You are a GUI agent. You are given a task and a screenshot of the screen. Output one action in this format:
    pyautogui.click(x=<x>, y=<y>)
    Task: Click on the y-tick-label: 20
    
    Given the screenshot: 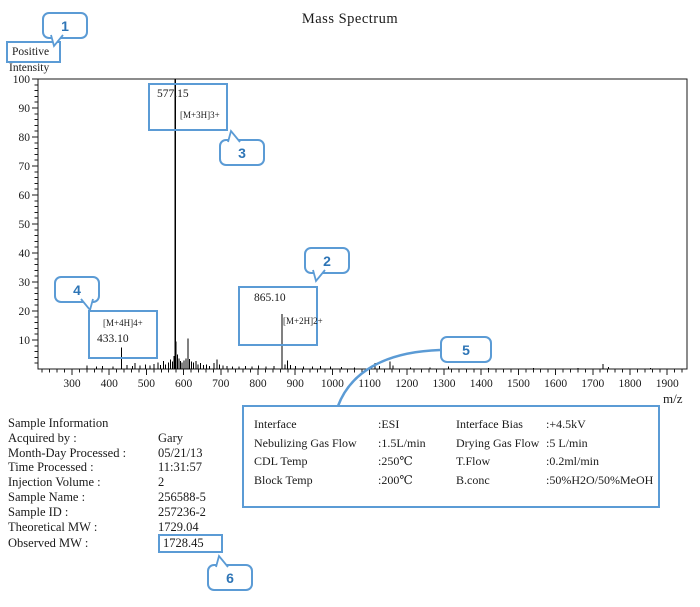 What is the action you would take?
    pyautogui.click(x=25, y=312)
    